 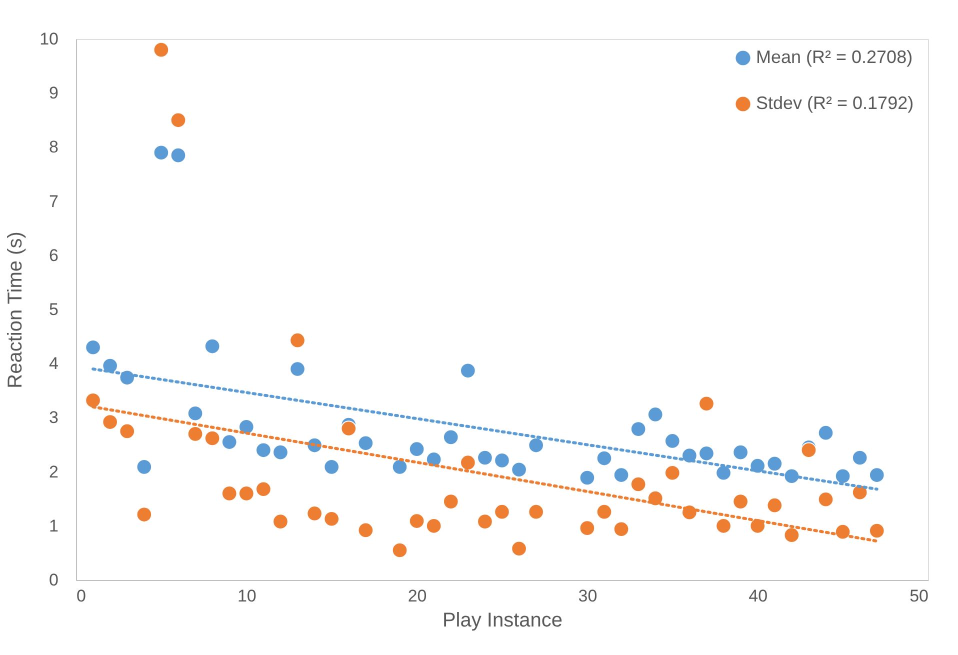 What do you see at coordinates (417, 596) in the screenshot?
I see `x-tick-label: 20` at bounding box center [417, 596].